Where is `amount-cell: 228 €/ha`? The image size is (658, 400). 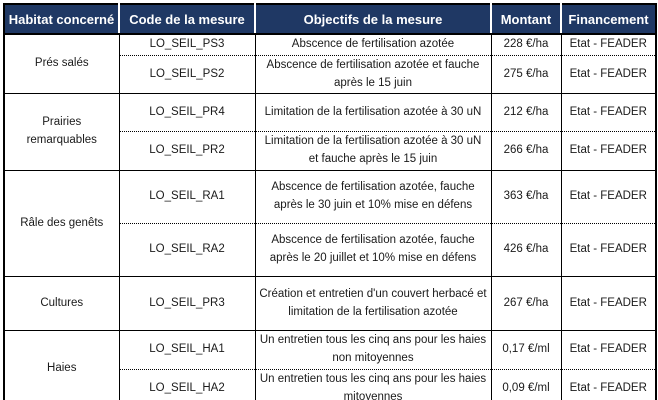 amount-cell: 228 €/ha is located at coordinates (526, 44).